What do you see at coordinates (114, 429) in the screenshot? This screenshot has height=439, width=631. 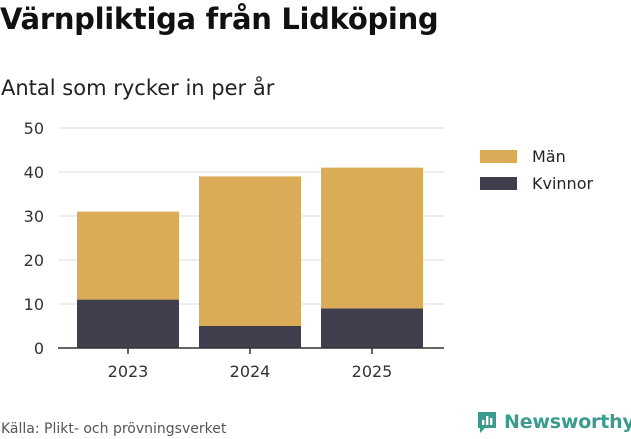 I see `source-note: Källa: Plikt- och prövningsverket` at bounding box center [114, 429].